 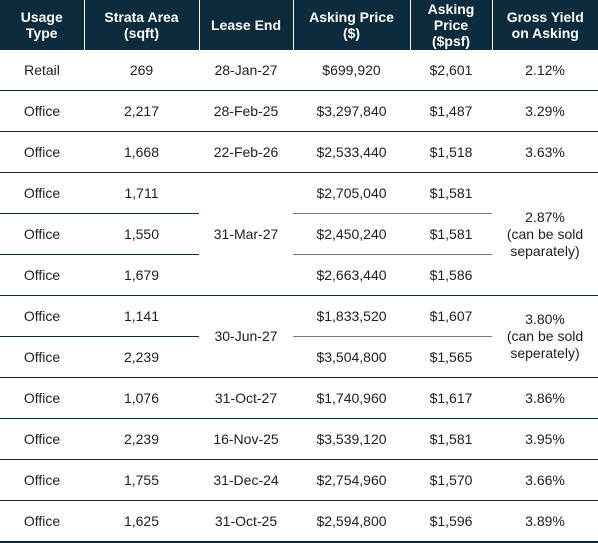 What do you see at coordinates (351, 357) in the screenshot?
I see `asking-price-cell: $3,504,800` at bounding box center [351, 357].